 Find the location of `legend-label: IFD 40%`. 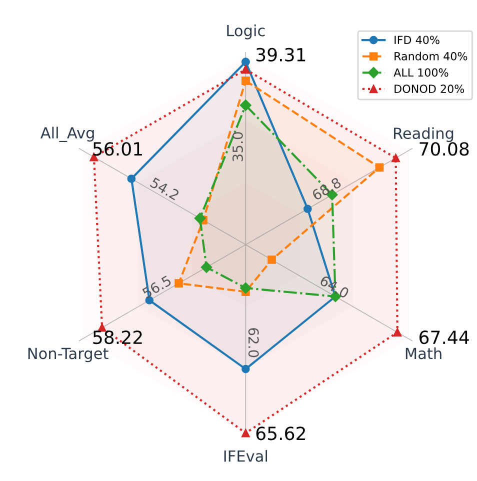

legend-label: IFD 40% is located at coordinates (417, 40).